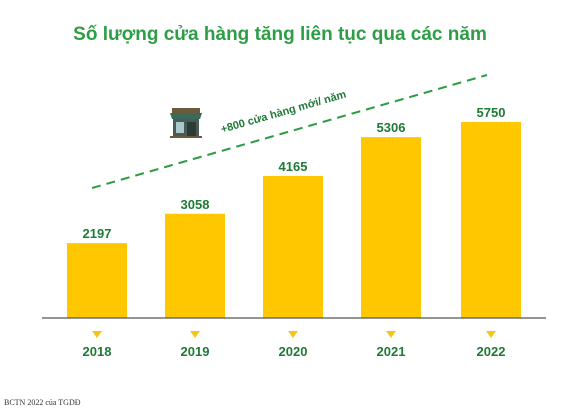  I want to click on bar-2019, so click(195, 265).